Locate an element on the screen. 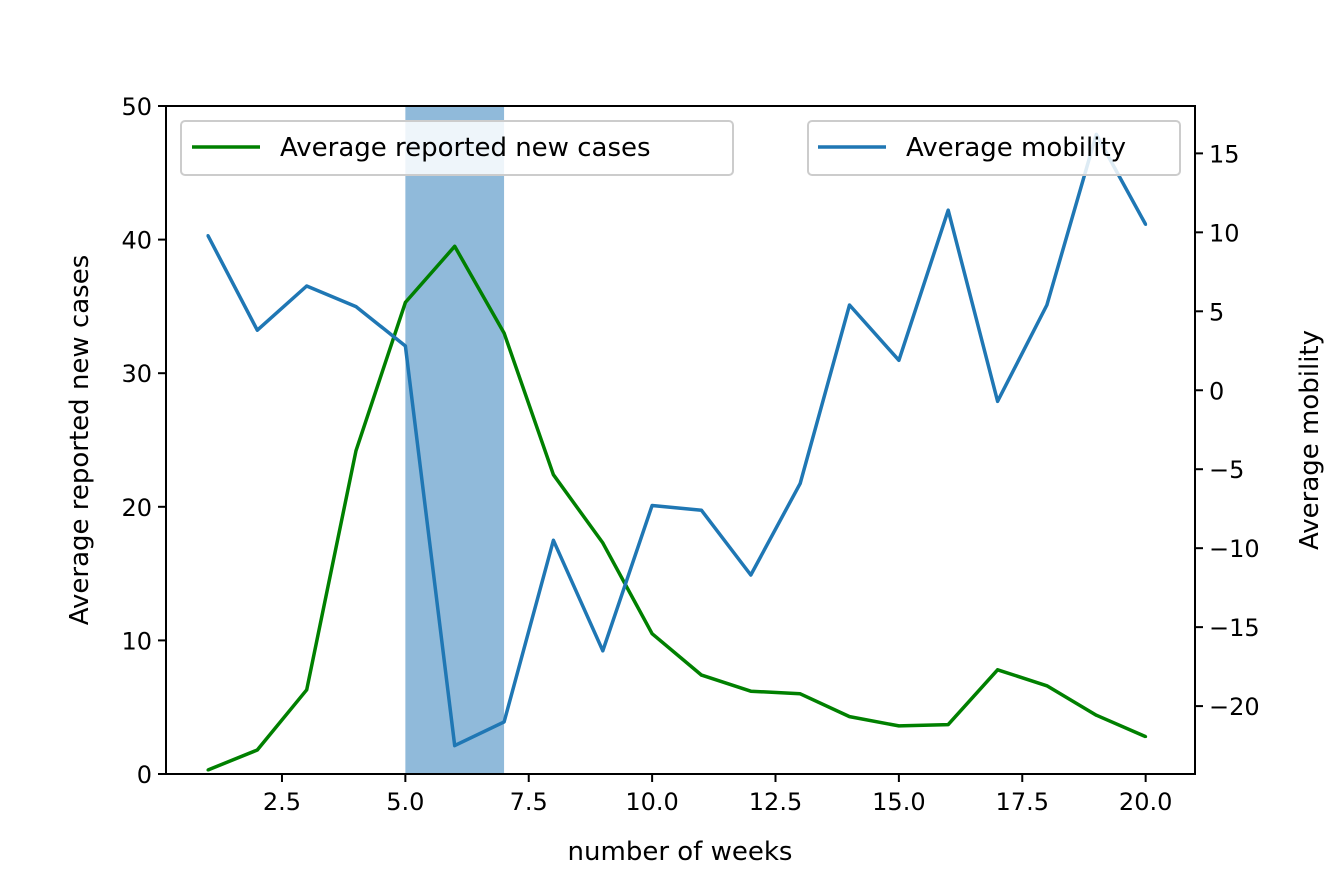 Image resolution: width=1329 pixels, height=886 pixels. x-tick-label: 17.5 is located at coordinates (1022, 802).